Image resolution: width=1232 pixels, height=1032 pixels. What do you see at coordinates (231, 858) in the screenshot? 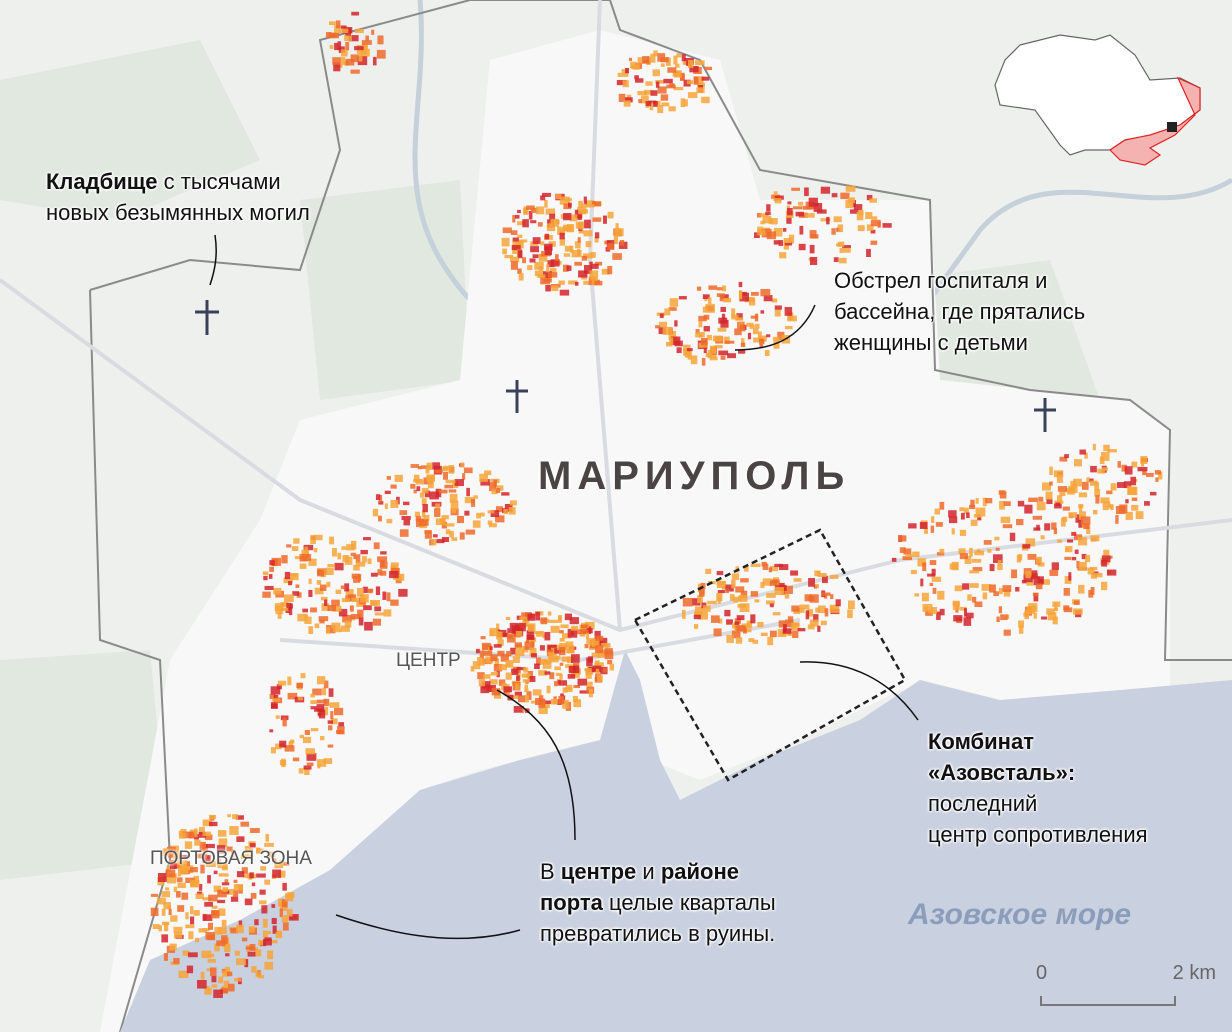
I see `district-label-port: ПОРТОВАЯ ЗОНА` at bounding box center [231, 858].